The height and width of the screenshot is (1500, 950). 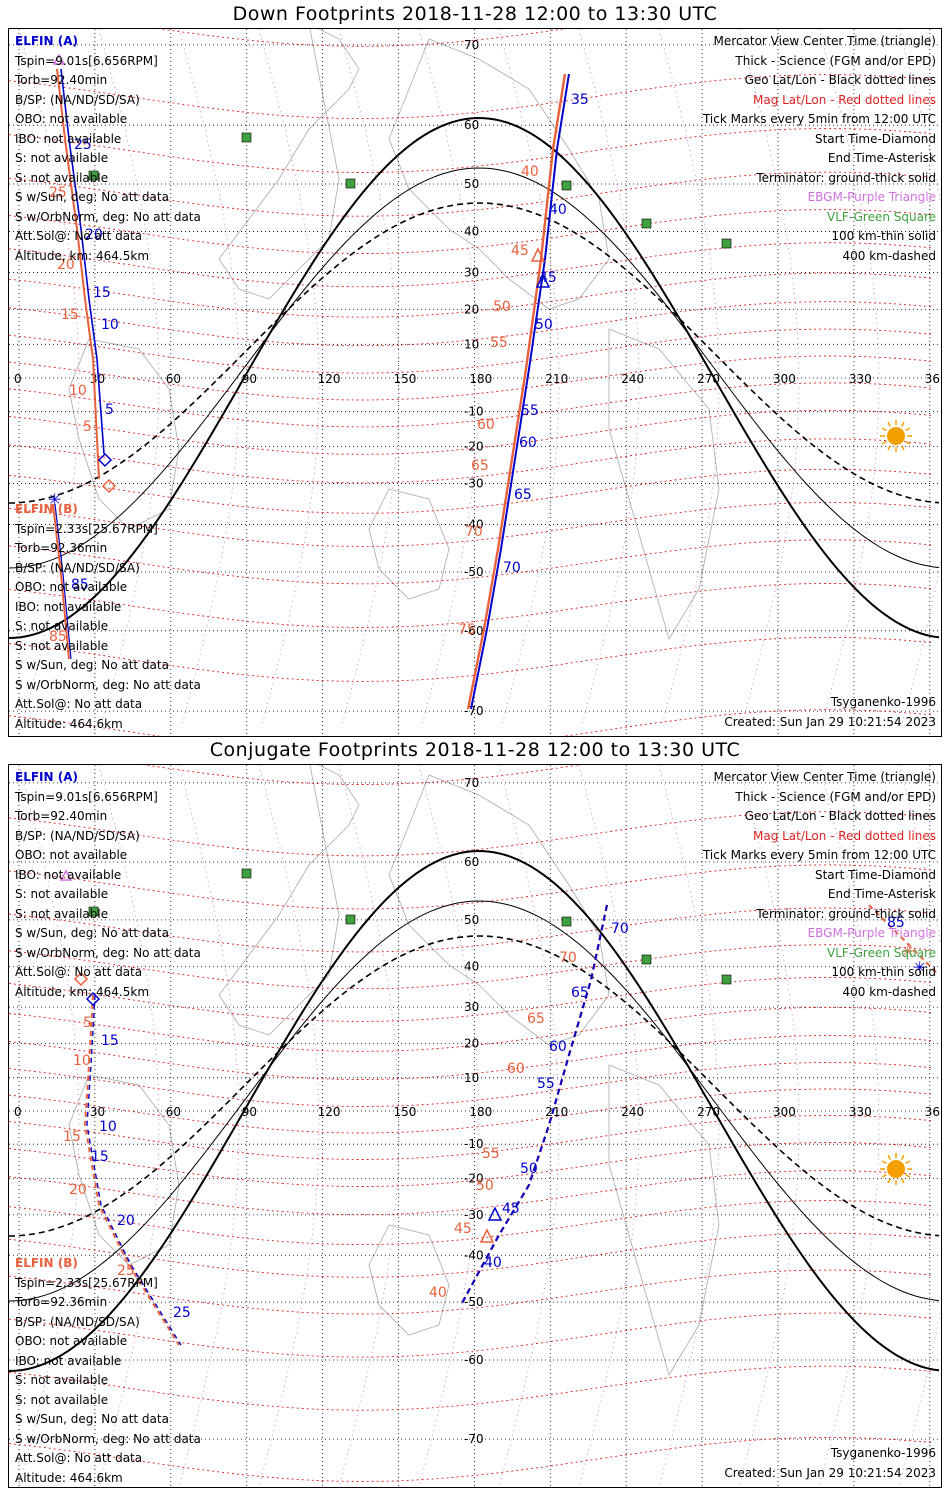 I want to click on lat-tick-label: -70, so click(x=474, y=1439).